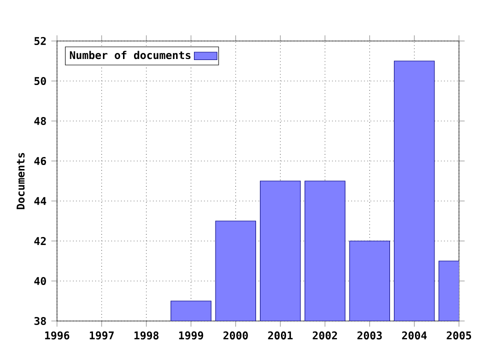  Describe the element at coordinates (191, 335) in the screenshot. I see `x-tick-label: 1999` at that location.